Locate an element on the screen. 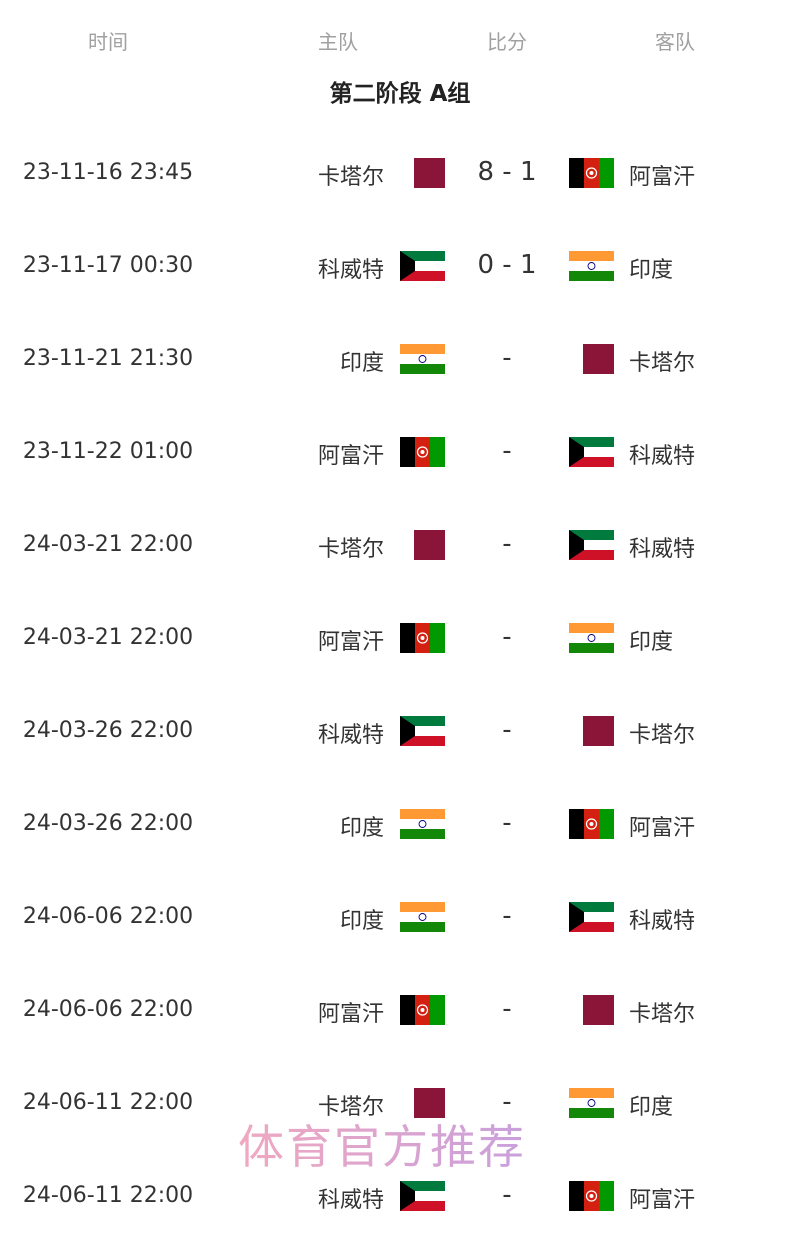 The height and width of the screenshot is (1233, 800). match-row: 24-03-26 22:00 印度 - 阿富汗 is located at coordinates (400, 824).